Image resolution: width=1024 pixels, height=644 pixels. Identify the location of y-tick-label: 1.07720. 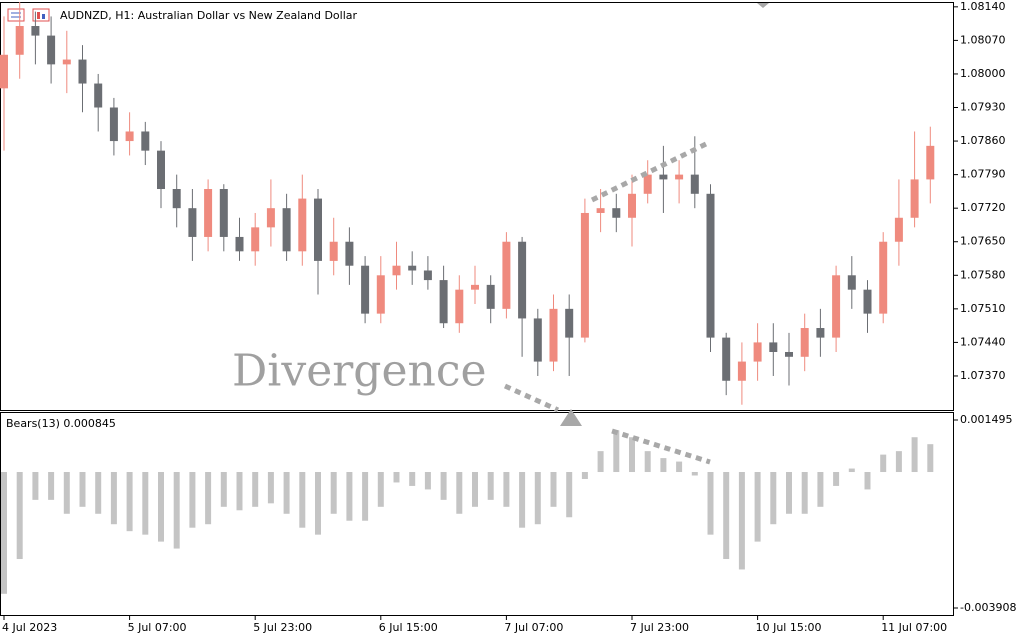
(983, 207).